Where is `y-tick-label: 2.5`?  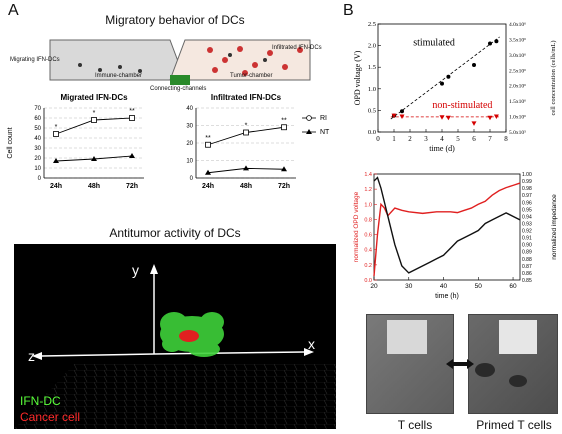
y-tick-label: 2.5 is located at coordinates (372, 24).